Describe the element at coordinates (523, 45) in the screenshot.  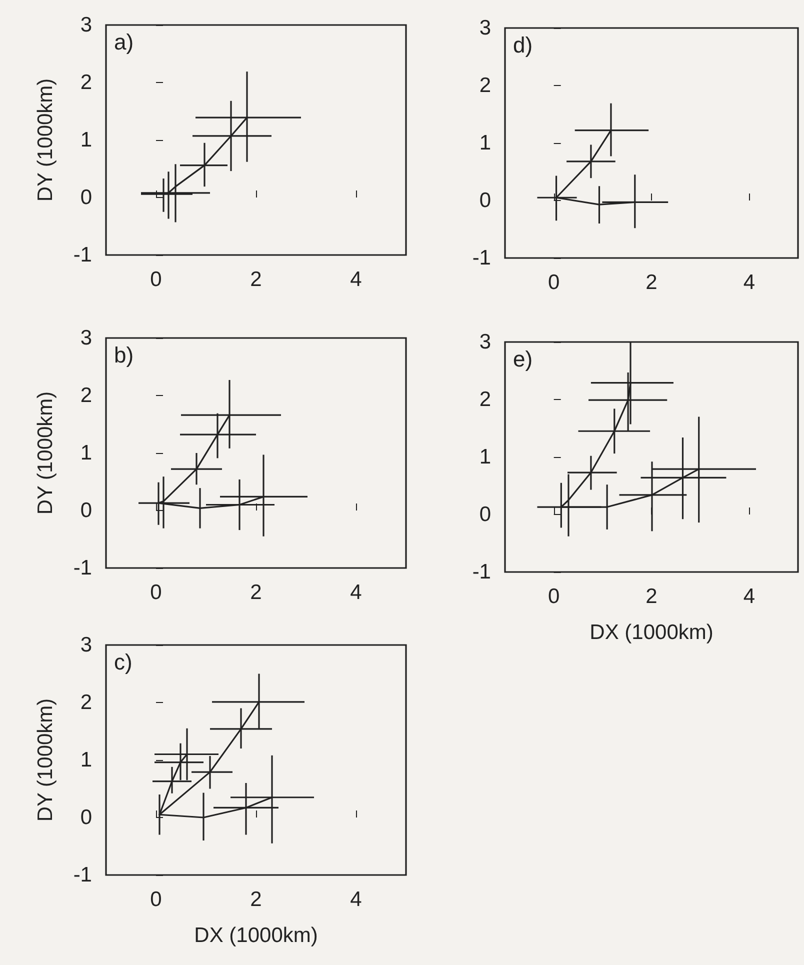
I see `annotation: d)` at that location.